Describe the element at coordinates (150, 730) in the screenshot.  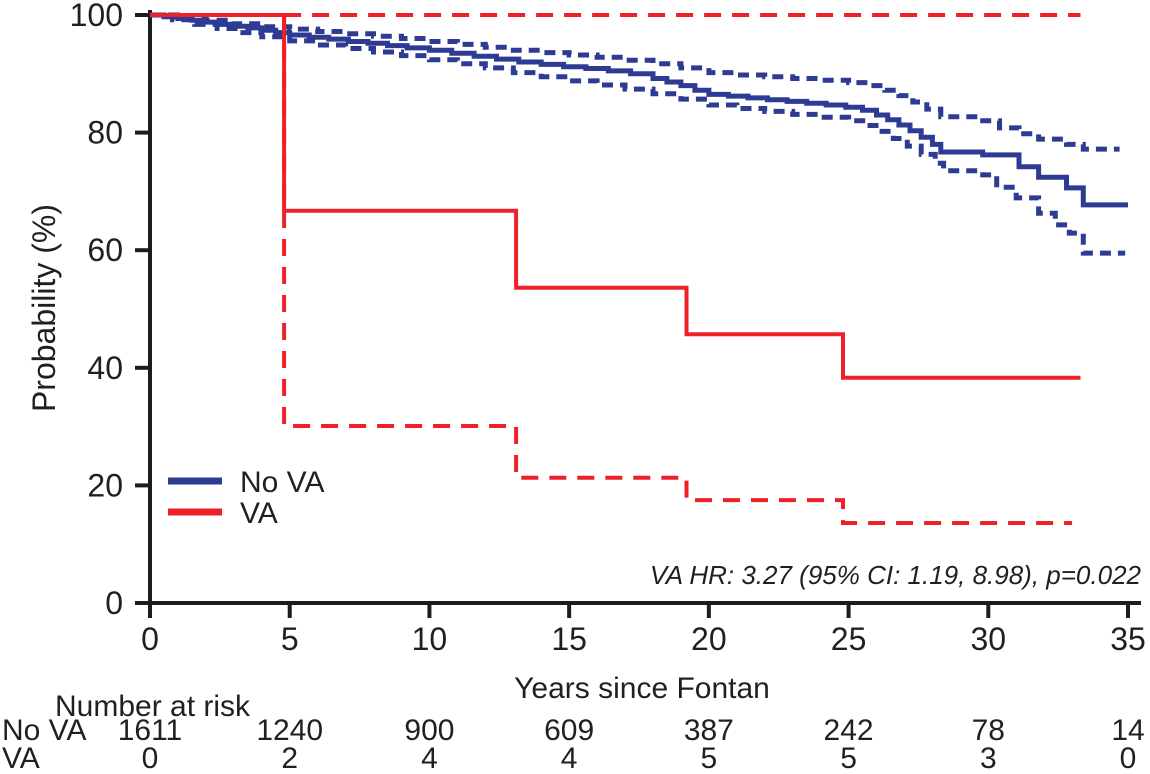
I see `risk-count: 1611` at that location.